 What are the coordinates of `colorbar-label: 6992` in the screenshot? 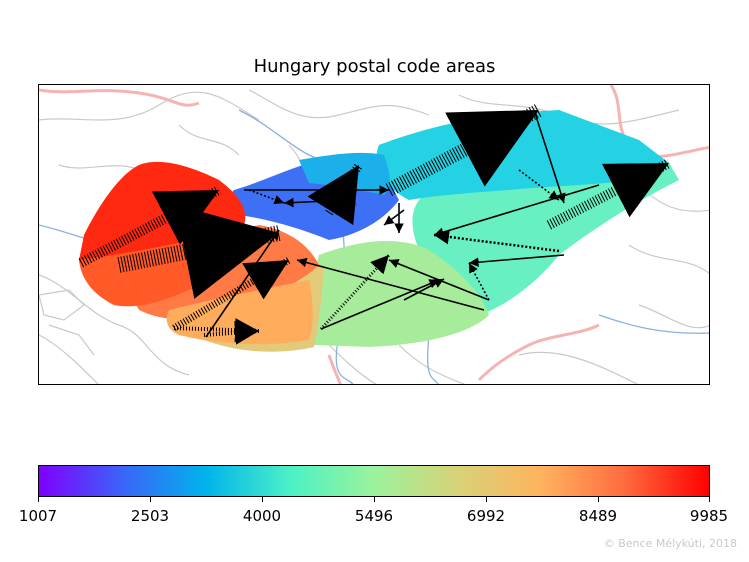 It's located at (486, 516).